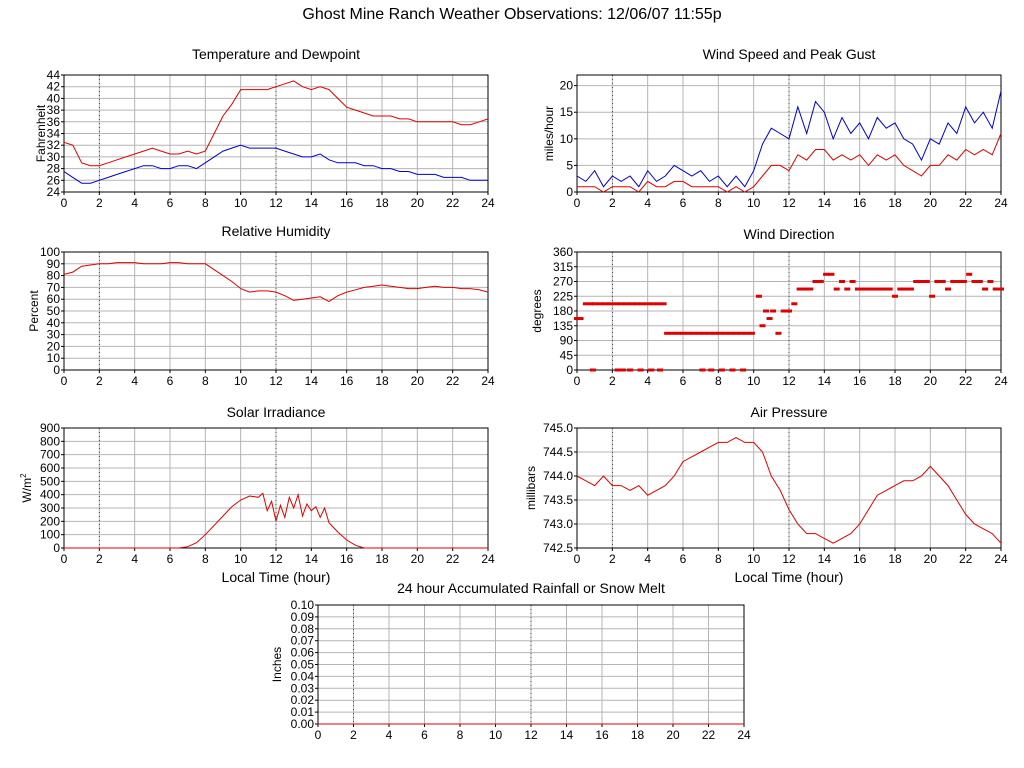 The width and height of the screenshot is (1024, 768). What do you see at coordinates (558, 500) in the screenshot?
I see `y-tick-label: 743.5` at bounding box center [558, 500].